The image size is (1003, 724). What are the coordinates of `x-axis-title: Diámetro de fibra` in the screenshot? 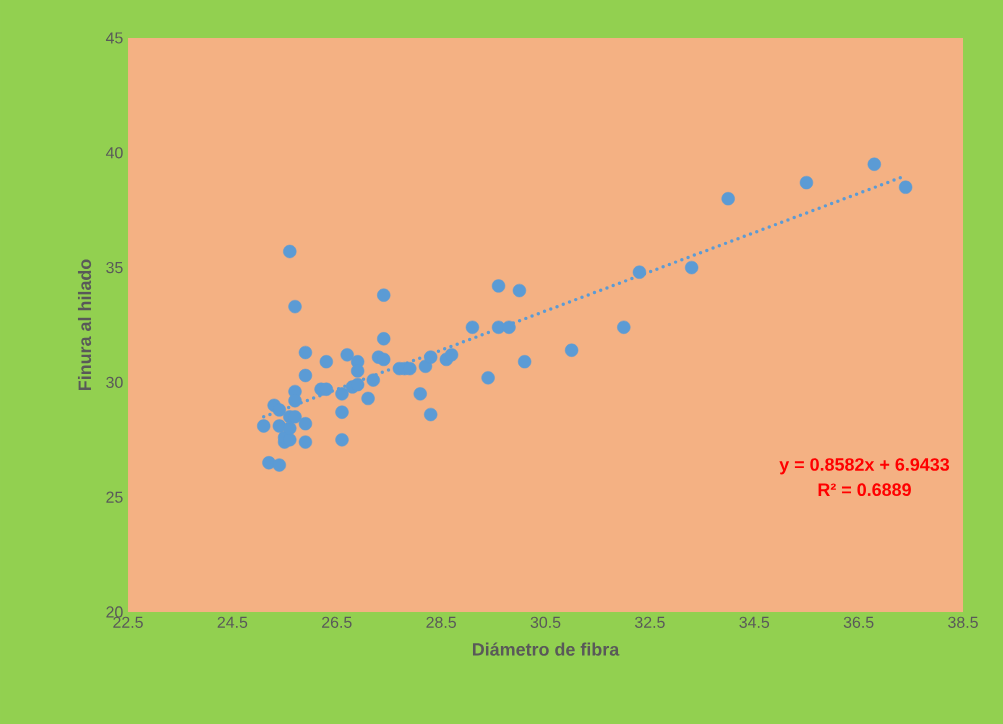 It's located at (546, 649).